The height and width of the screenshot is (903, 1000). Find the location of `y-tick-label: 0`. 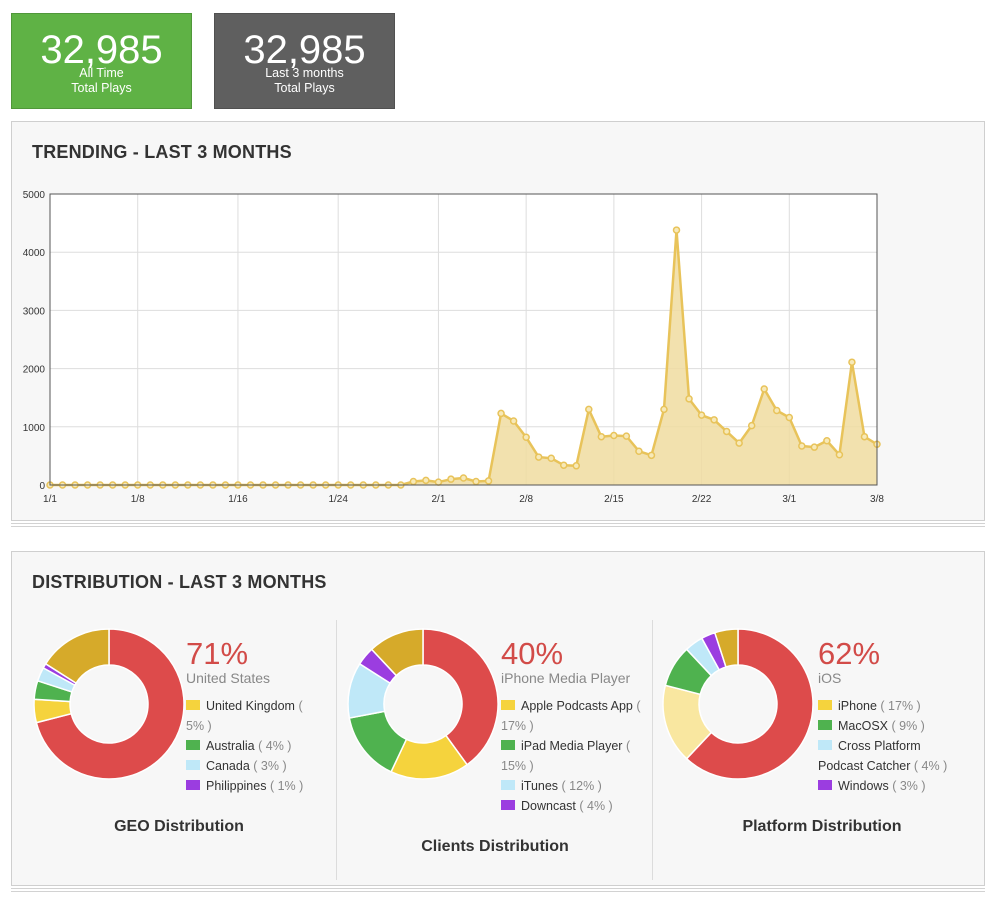

y-tick-label: 0 is located at coordinates (42, 486).